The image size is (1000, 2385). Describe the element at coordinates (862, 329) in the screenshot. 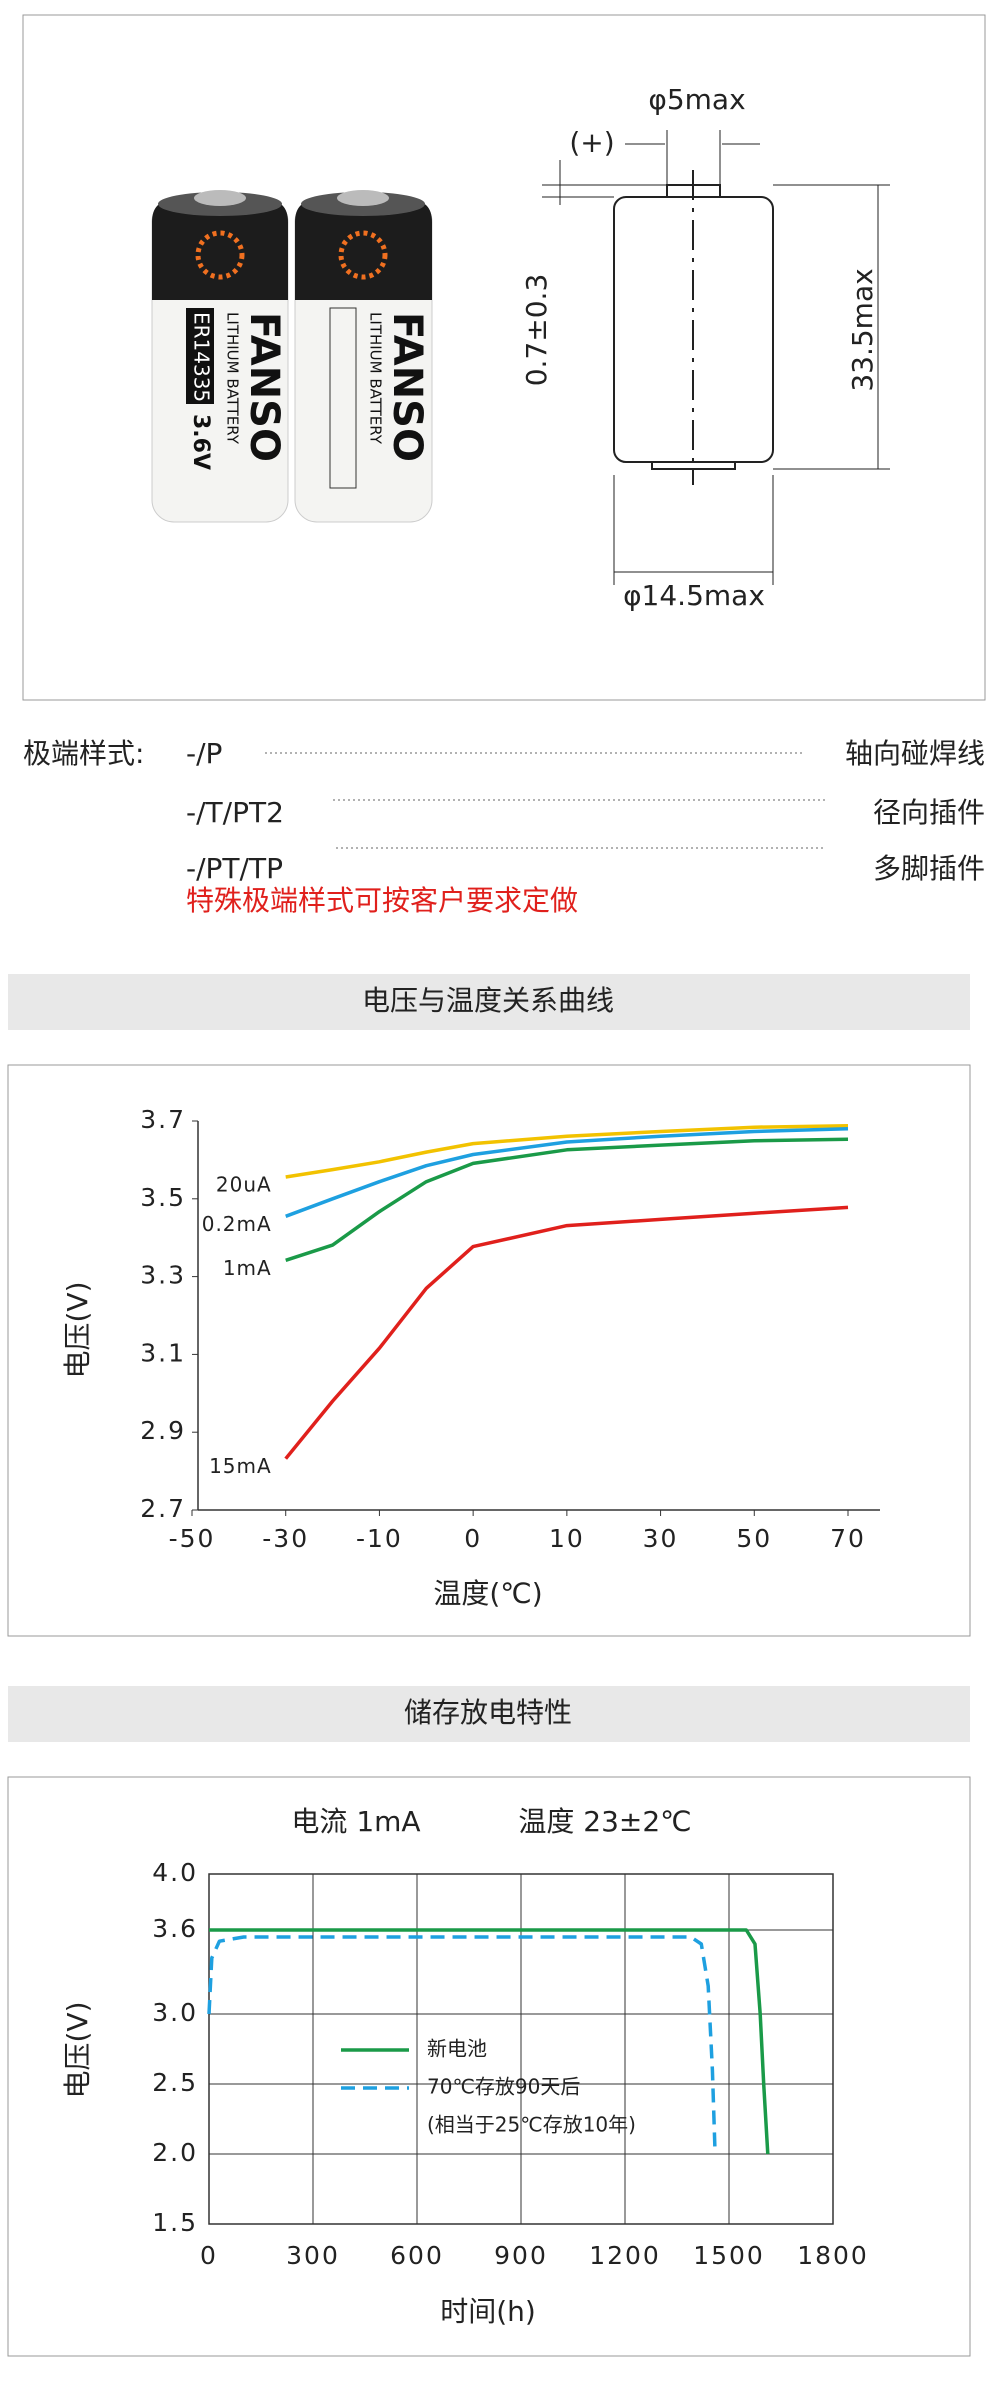

I see `dim-height: 33.5max` at that location.